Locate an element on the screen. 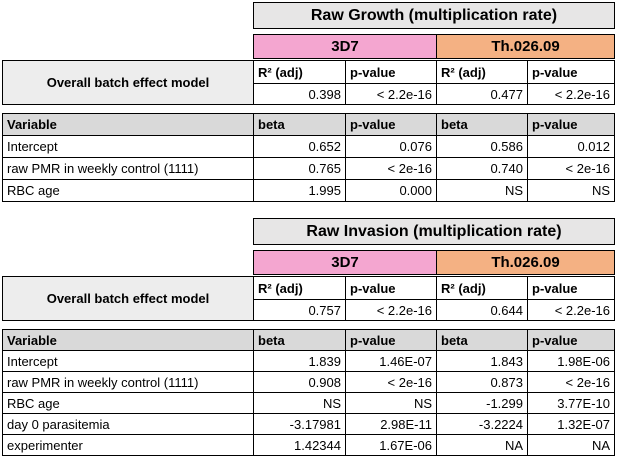 Image resolution: width=617 pixels, height=458 pixels. section-title: Raw Invasion (multiplication rate) is located at coordinates (434, 231).